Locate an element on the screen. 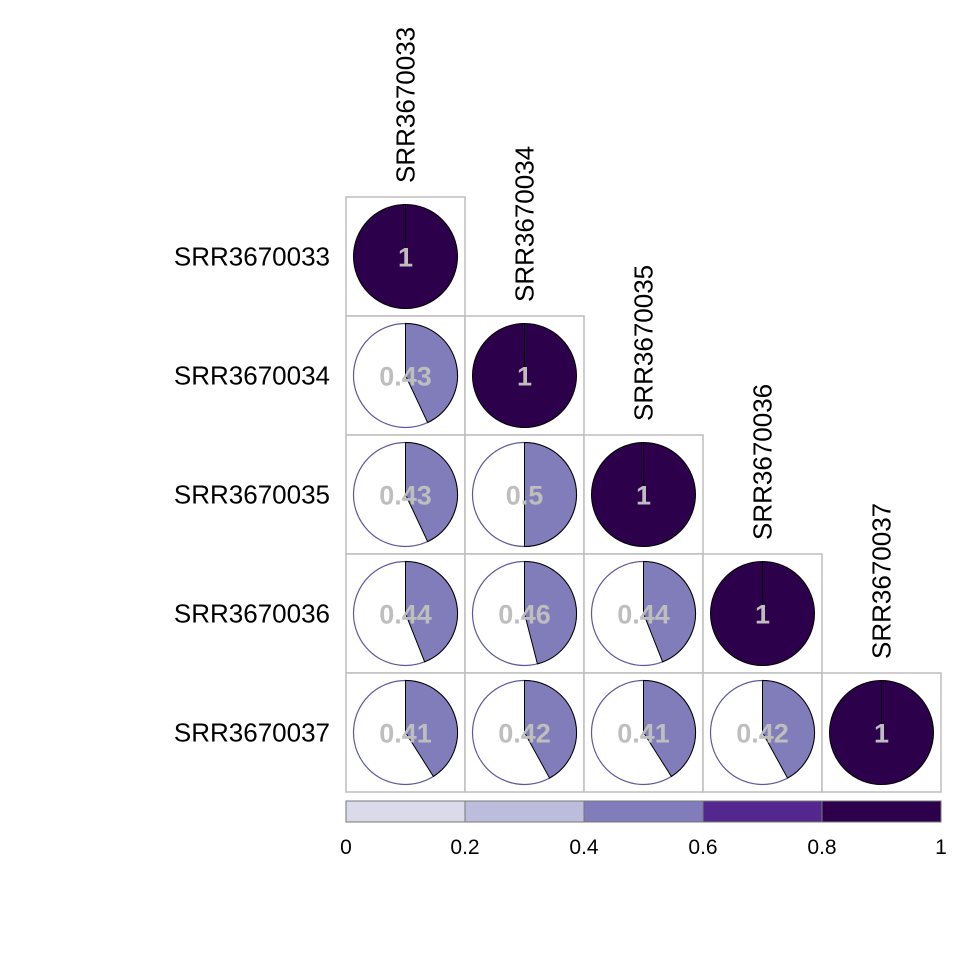 The image size is (960, 960). legend-tick-label: 0.8 is located at coordinates (821, 847).